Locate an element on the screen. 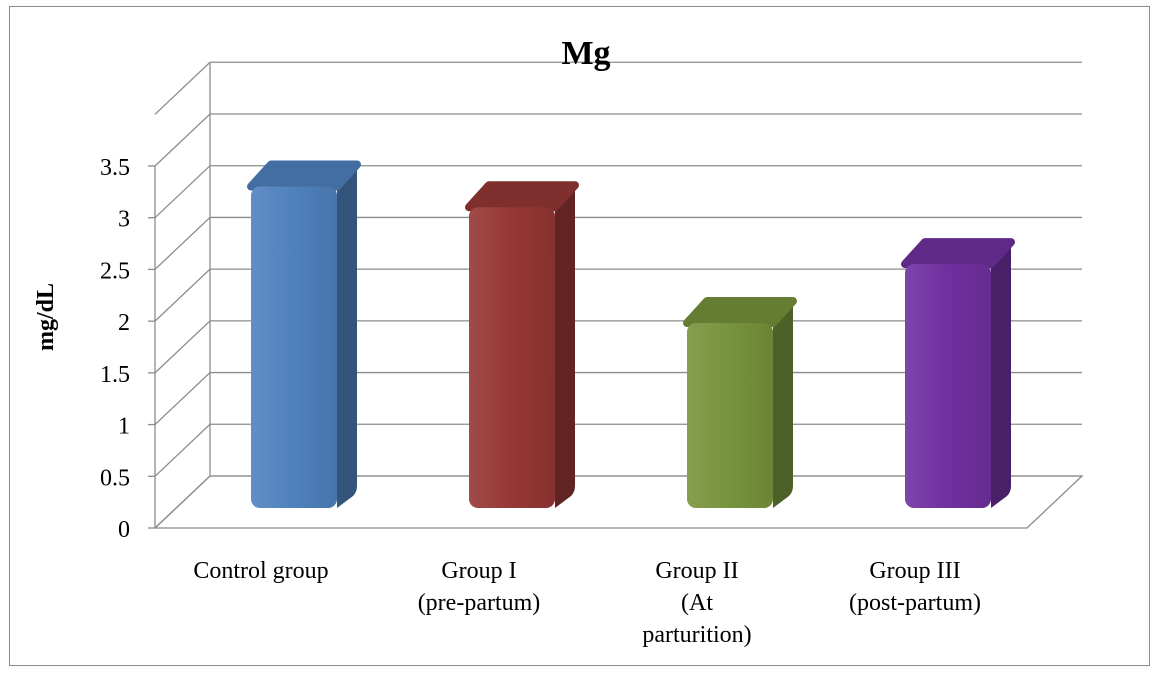  x-tick-label: (pre-partum) is located at coordinates (479, 603).